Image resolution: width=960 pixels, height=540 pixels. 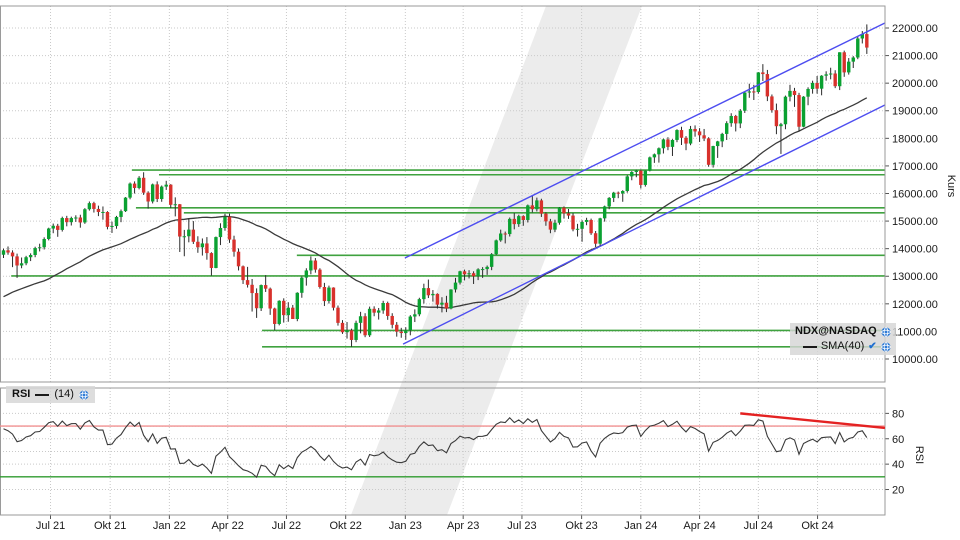 What do you see at coordinates (915, 167) in the screenshot?
I see `price-tick-label: 17000.00` at bounding box center [915, 167].